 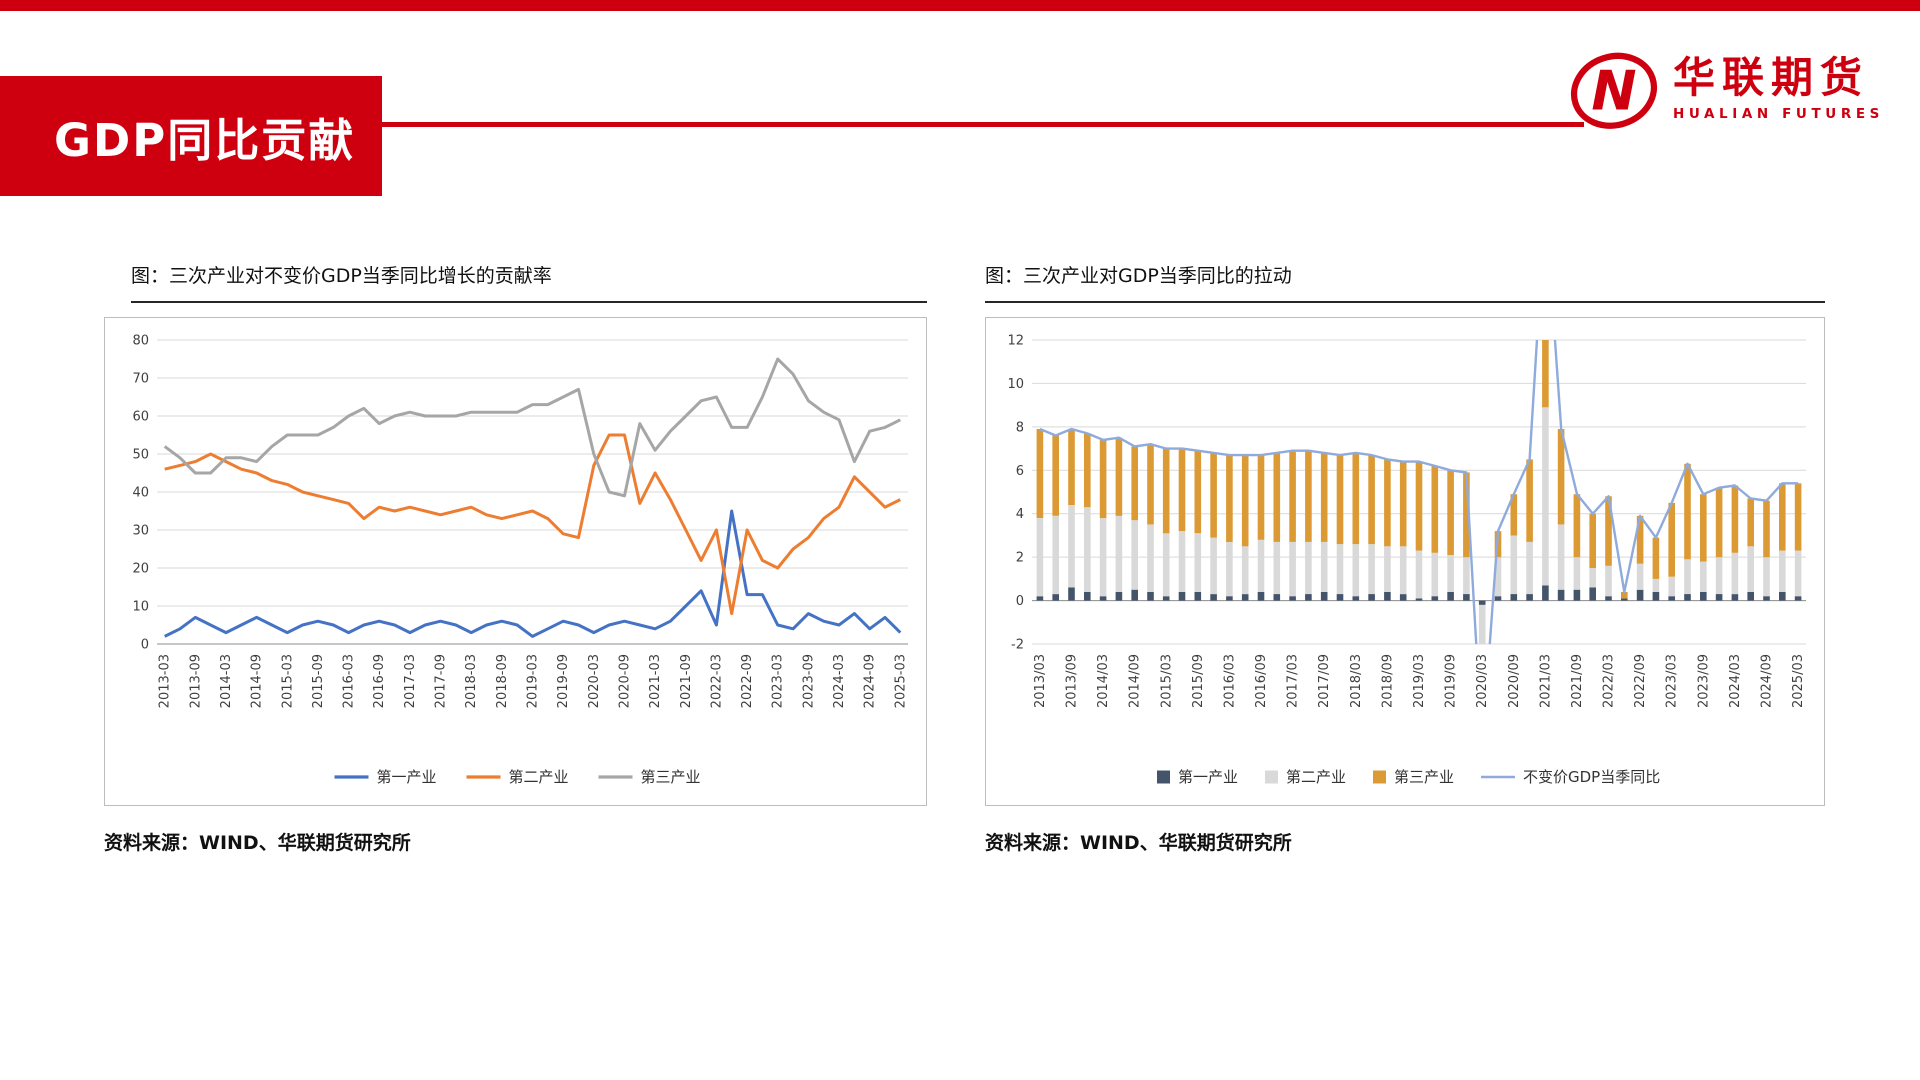 What do you see at coordinates (1405, 282) in the screenshot?
I see `chart-title-right: 图：三次产业对GDP当季同比的拉动` at bounding box center [1405, 282].